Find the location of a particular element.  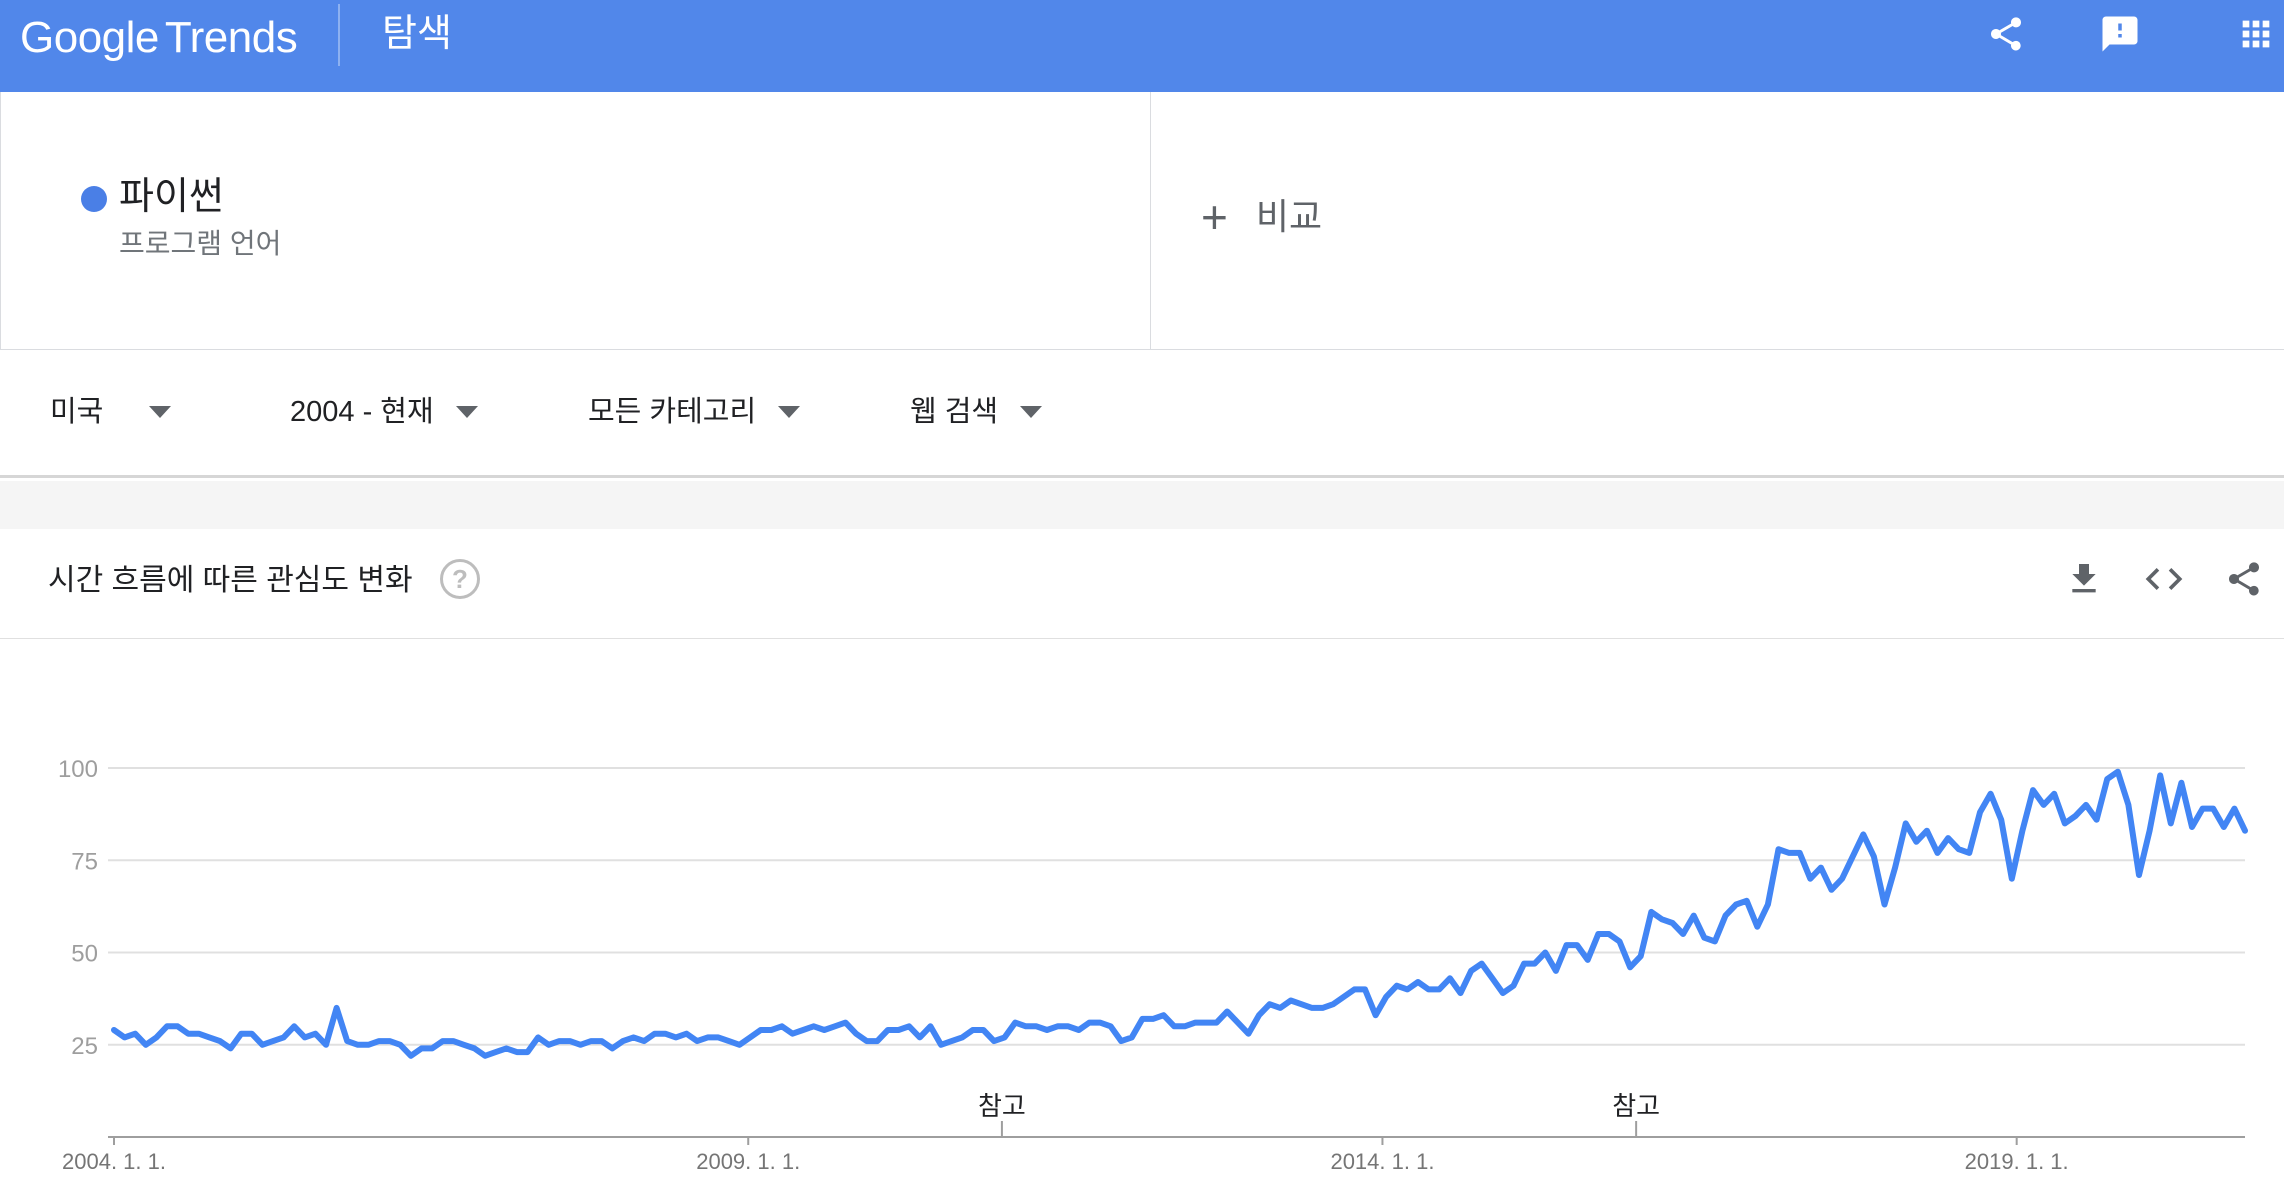

section-separator is located at coordinates (1142, 505).